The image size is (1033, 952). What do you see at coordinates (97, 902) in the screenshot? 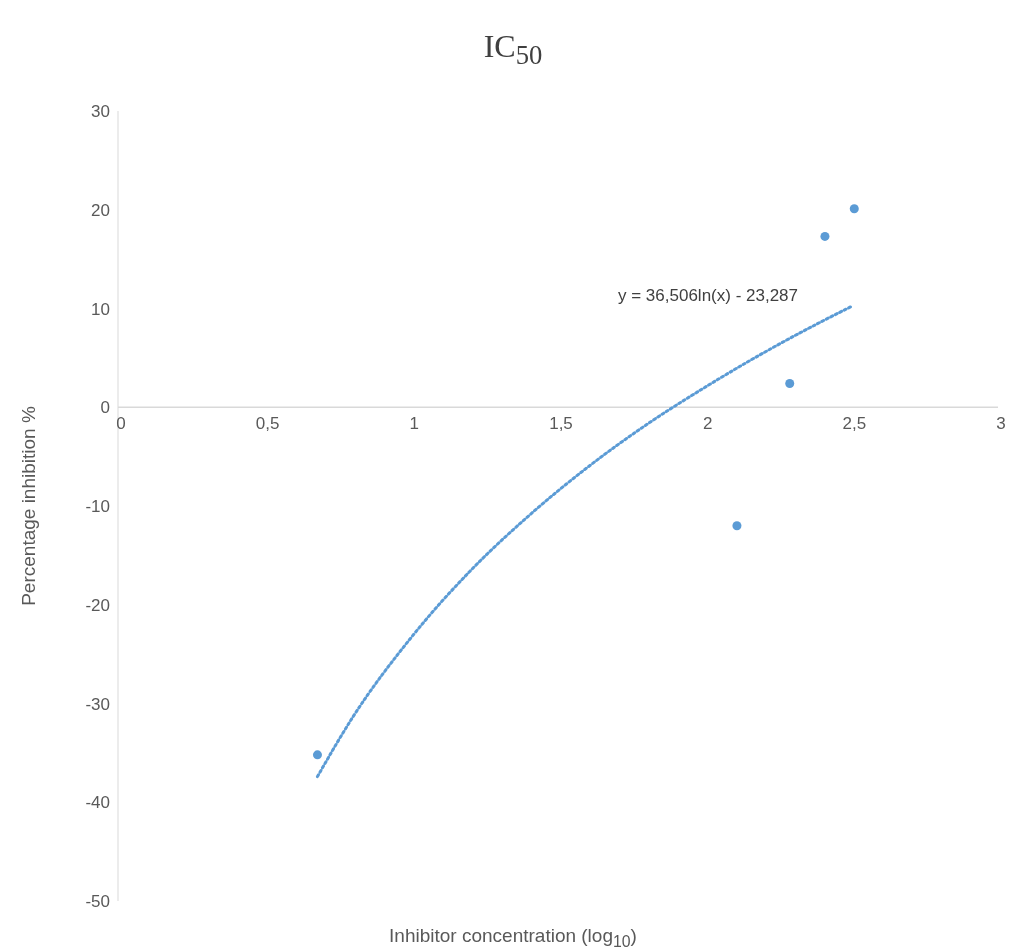
I see `y-tick-label: -50` at bounding box center [97, 902].